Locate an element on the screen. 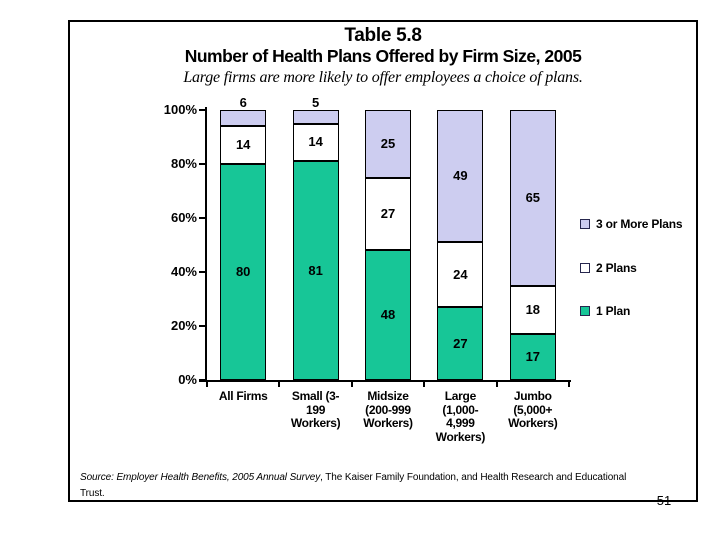 The image size is (720, 540). bar-segment: 48 is located at coordinates (388, 315).